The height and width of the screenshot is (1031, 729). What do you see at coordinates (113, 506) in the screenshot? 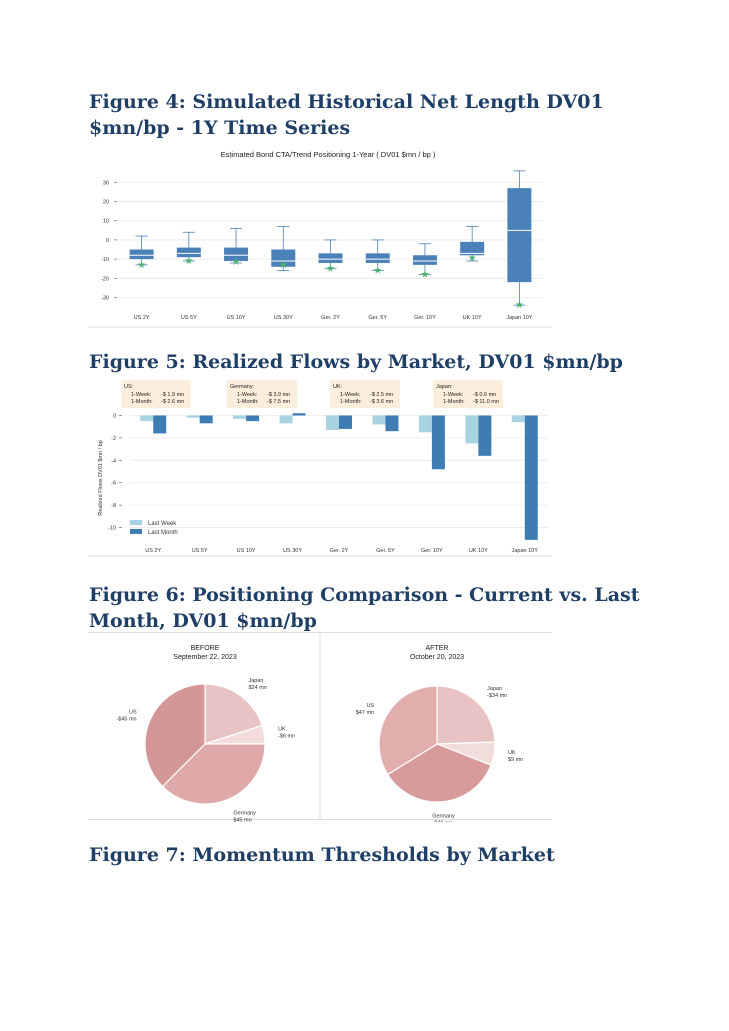
I see `y-tick-label: -8` at bounding box center [113, 506].